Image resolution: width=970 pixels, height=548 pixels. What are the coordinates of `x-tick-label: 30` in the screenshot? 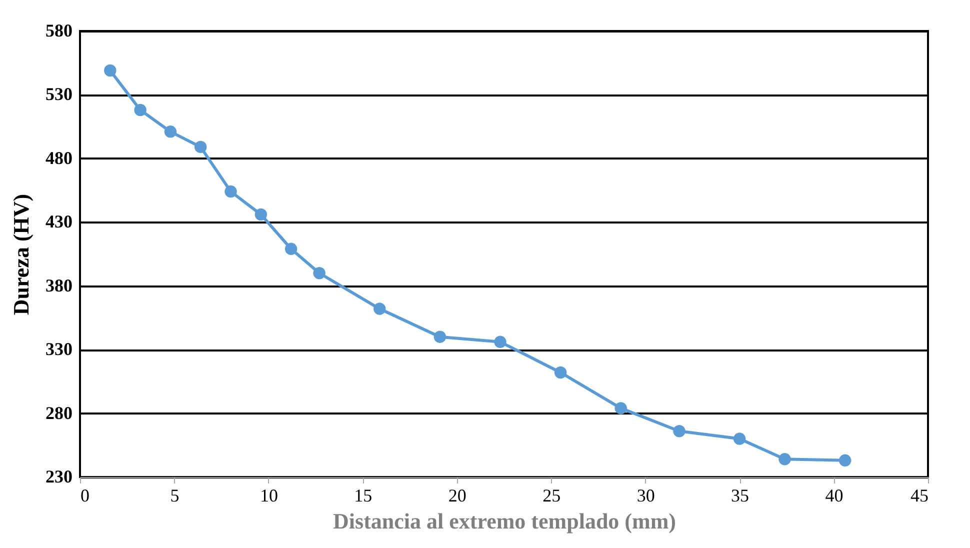 It's located at (645, 496).